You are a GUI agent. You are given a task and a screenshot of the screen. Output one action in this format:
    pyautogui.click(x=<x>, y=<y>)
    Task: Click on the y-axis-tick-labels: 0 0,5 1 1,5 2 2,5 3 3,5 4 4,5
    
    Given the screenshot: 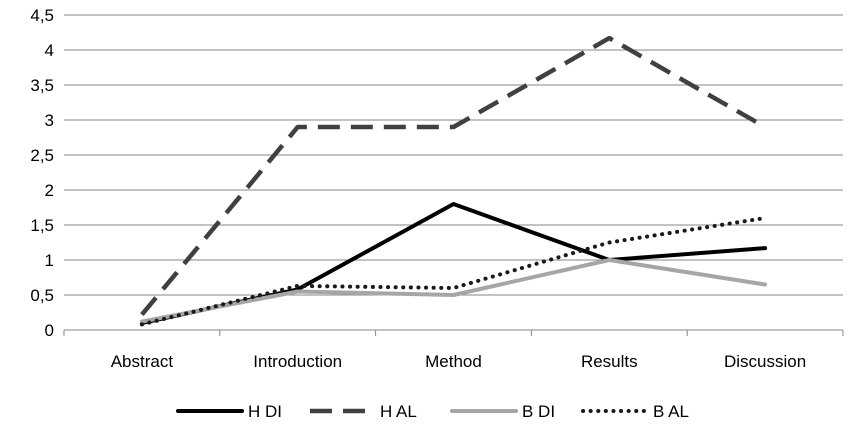 What is the action you would take?
    pyautogui.click(x=42, y=173)
    